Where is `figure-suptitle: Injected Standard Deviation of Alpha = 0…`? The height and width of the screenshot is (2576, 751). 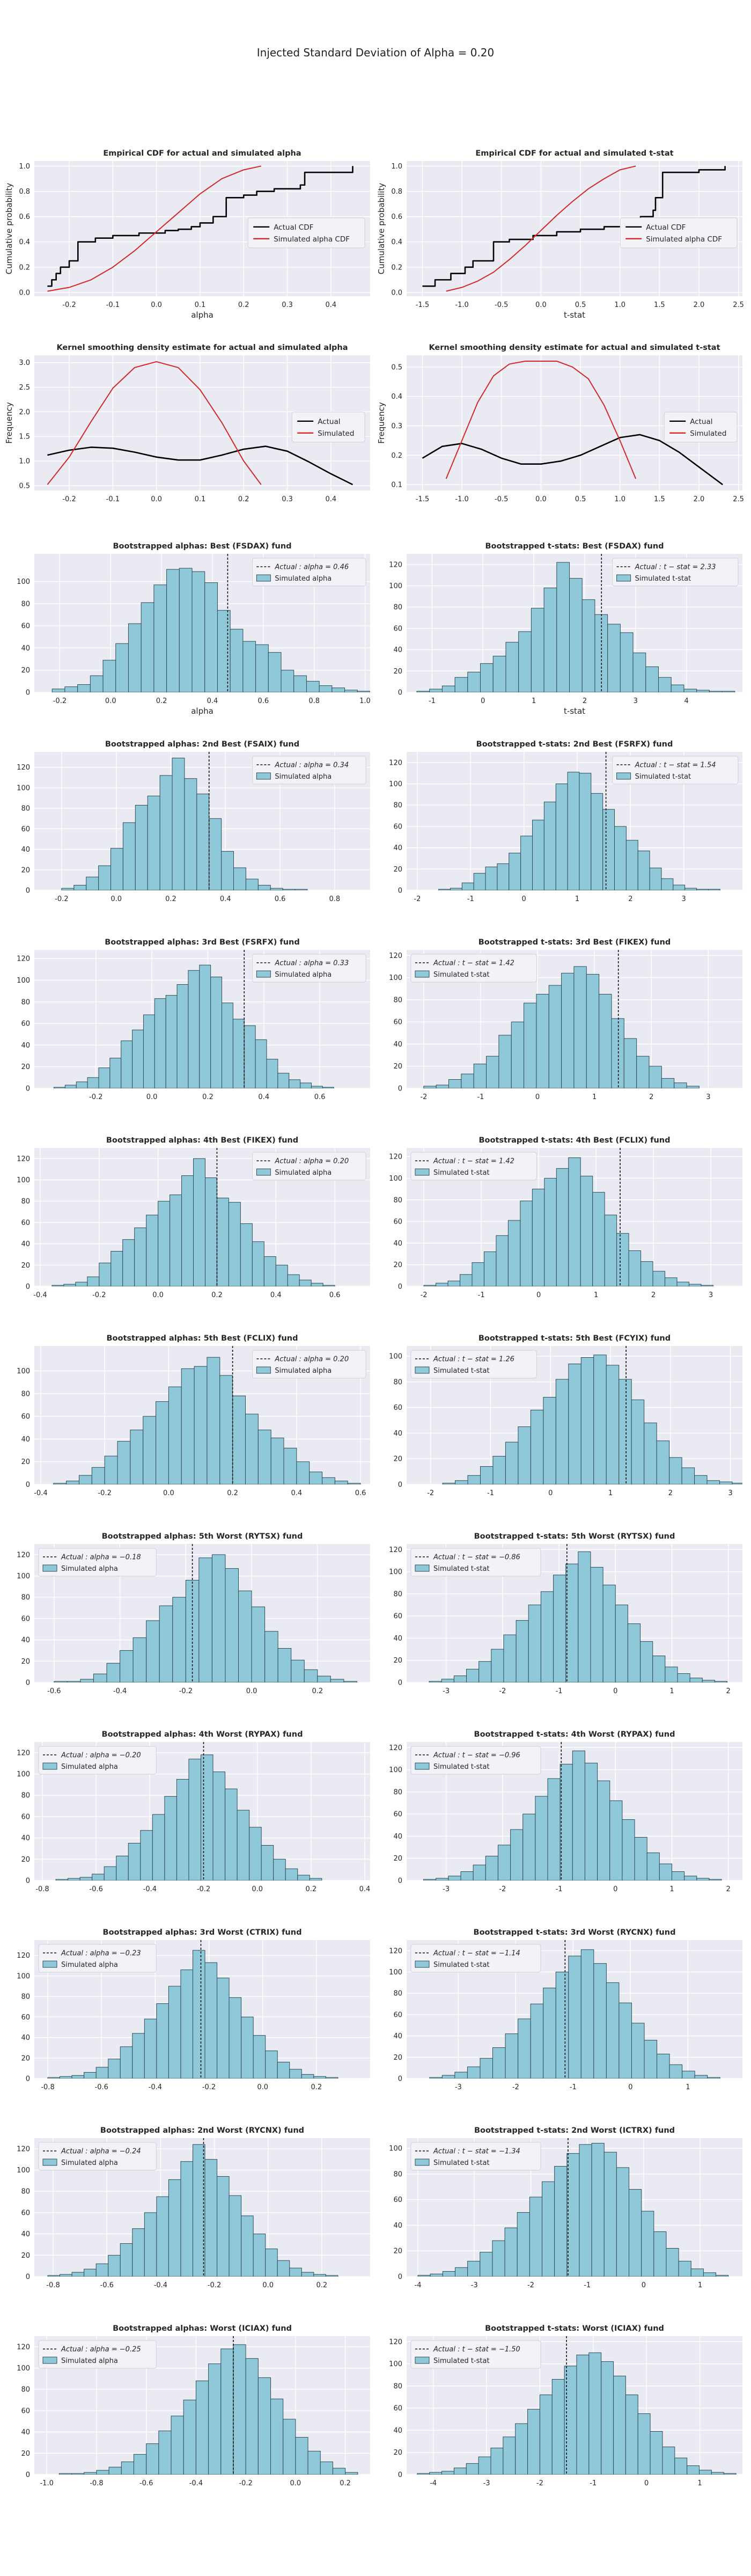 figure-suptitle: Injected Standard Deviation of Alpha = 0… is located at coordinates (376, 52).